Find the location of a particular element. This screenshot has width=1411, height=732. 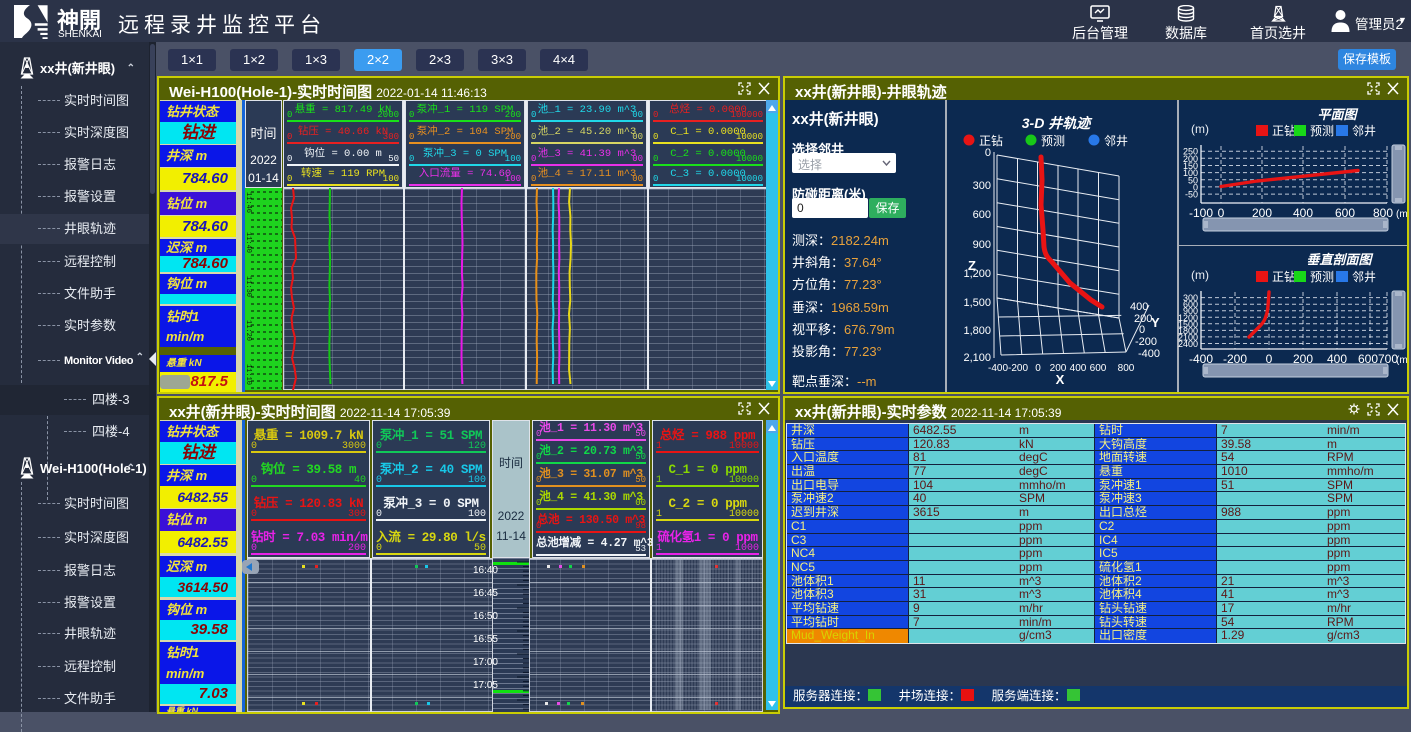

svg-text: 1800 is located at coordinates (1188, 331).